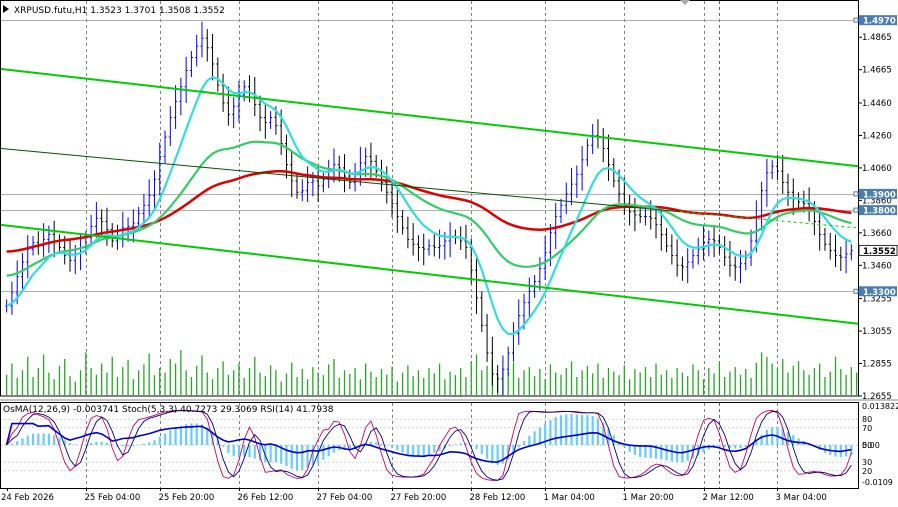 This screenshot has width=898, height=507. I want to click on x-tick-label: 3 Mar 04:00, so click(801, 498).